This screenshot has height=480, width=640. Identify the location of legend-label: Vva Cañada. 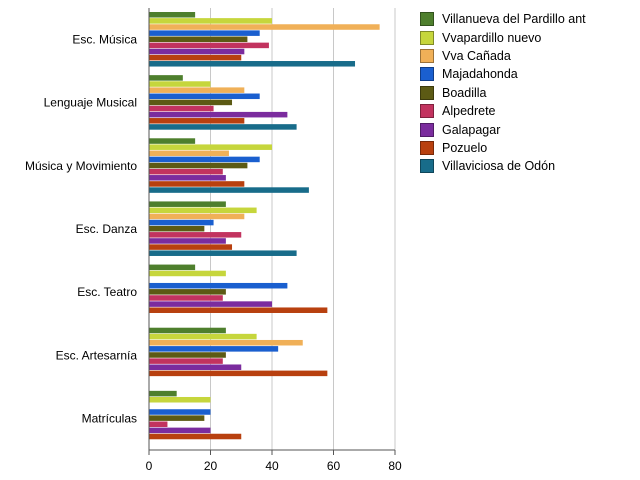
(476, 55).